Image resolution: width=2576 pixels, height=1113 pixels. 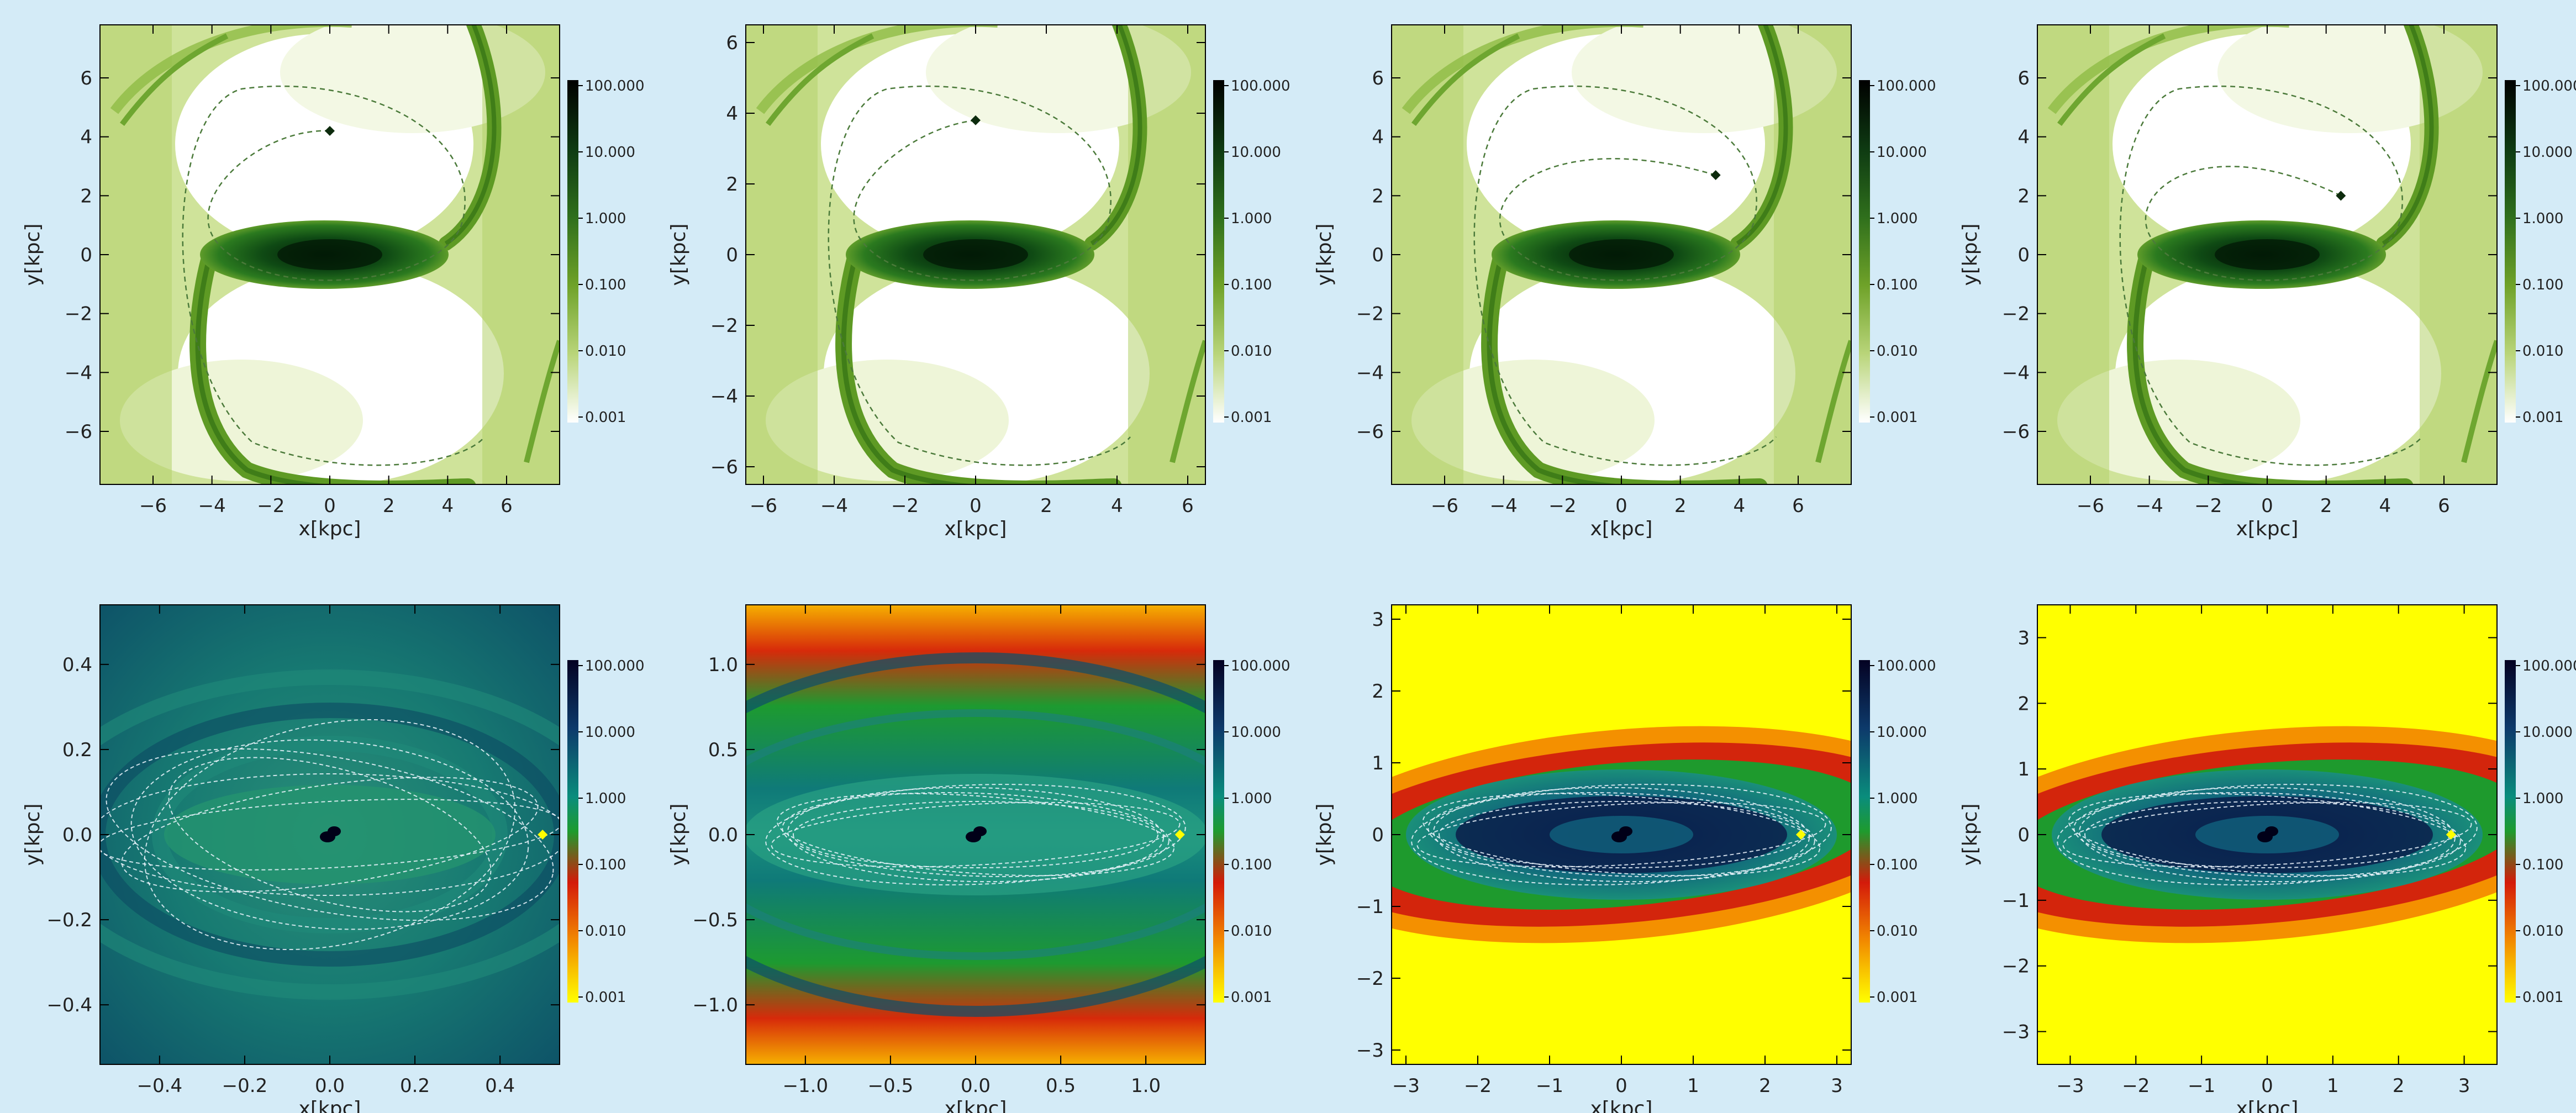 I want to click on x-tick-label: −0.2, so click(x=245, y=1086).